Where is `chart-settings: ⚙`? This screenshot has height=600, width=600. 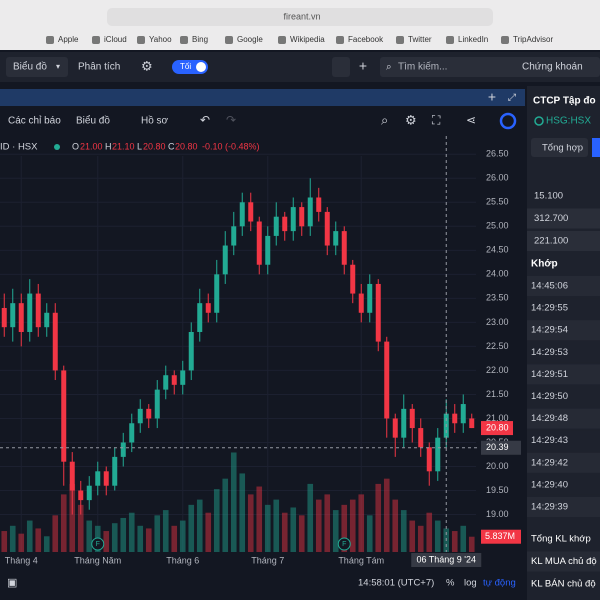 chart-settings: ⚙ is located at coordinates (411, 119).